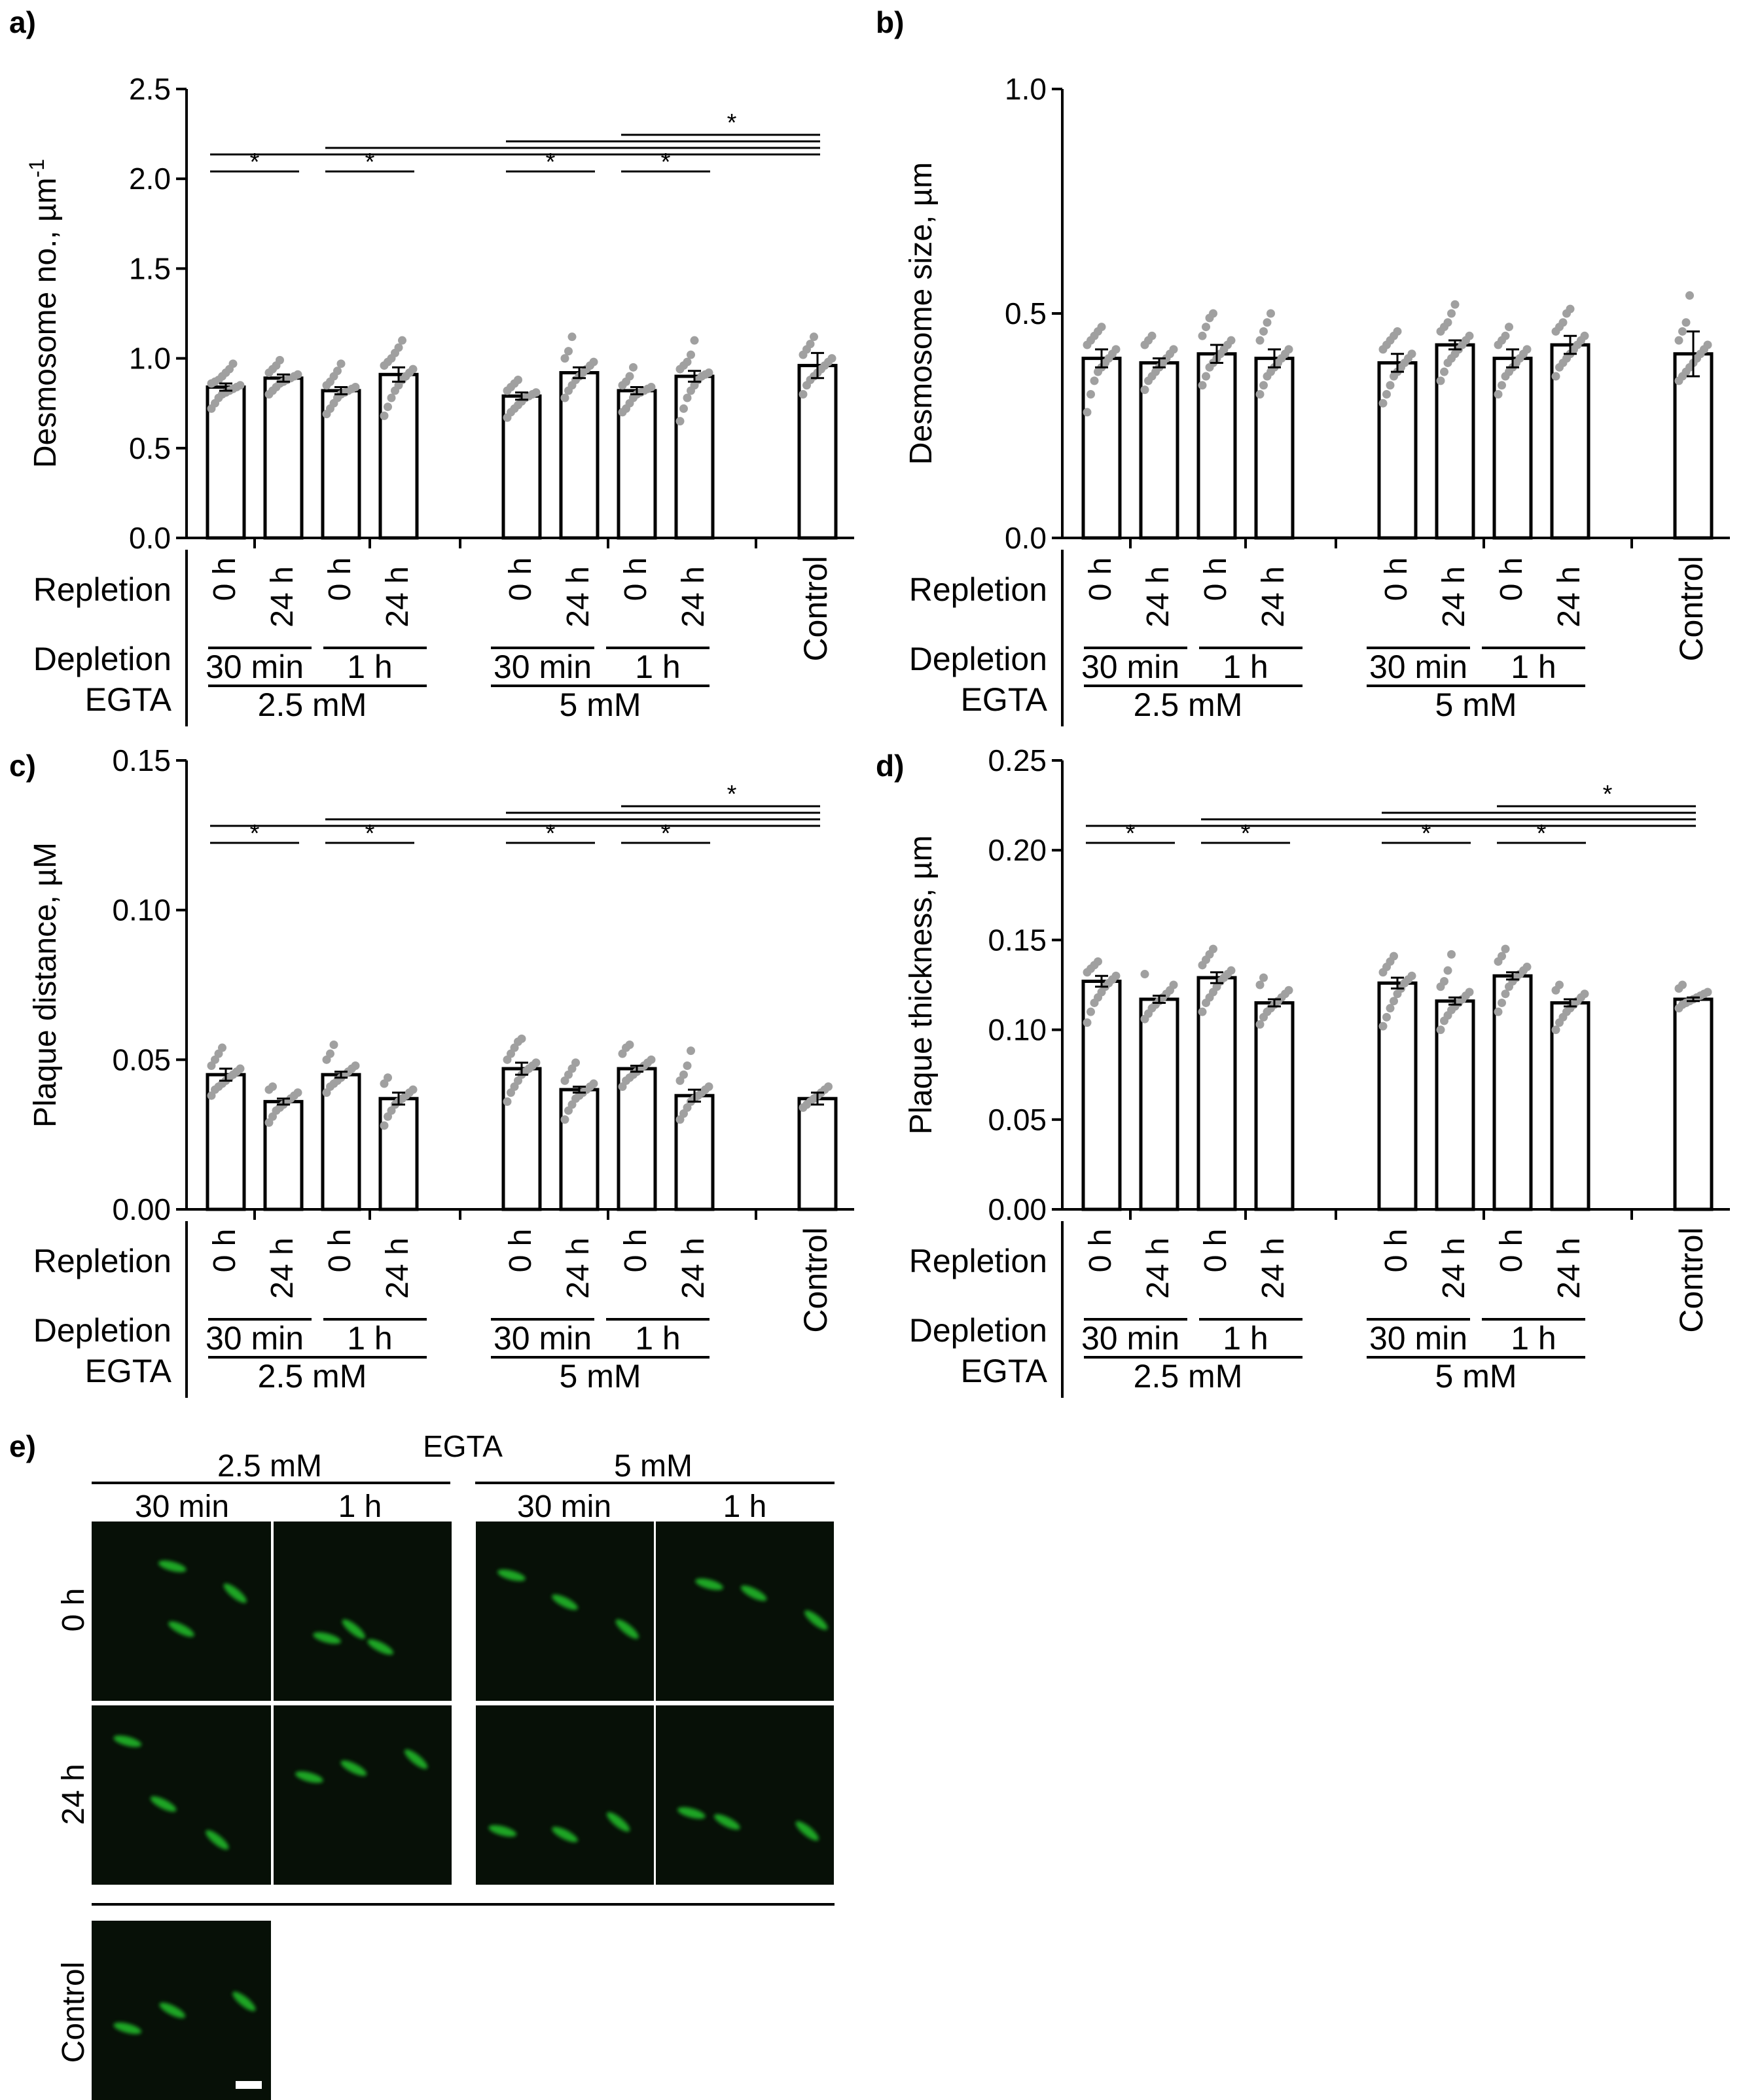 This screenshot has width=1743, height=2100. I want to click on repletion-row-label: Repletion, so click(102, 1261).